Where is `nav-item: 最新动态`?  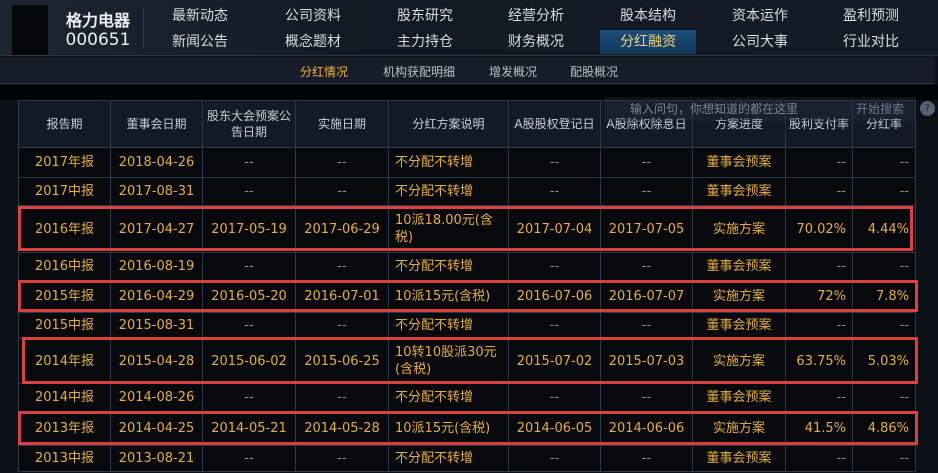 nav-item: 最新动态 is located at coordinates (200, 16).